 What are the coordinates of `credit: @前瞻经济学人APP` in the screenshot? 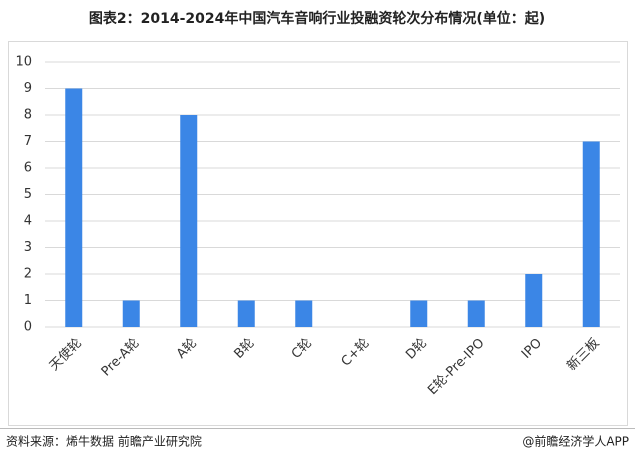 It's located at (575, 441).